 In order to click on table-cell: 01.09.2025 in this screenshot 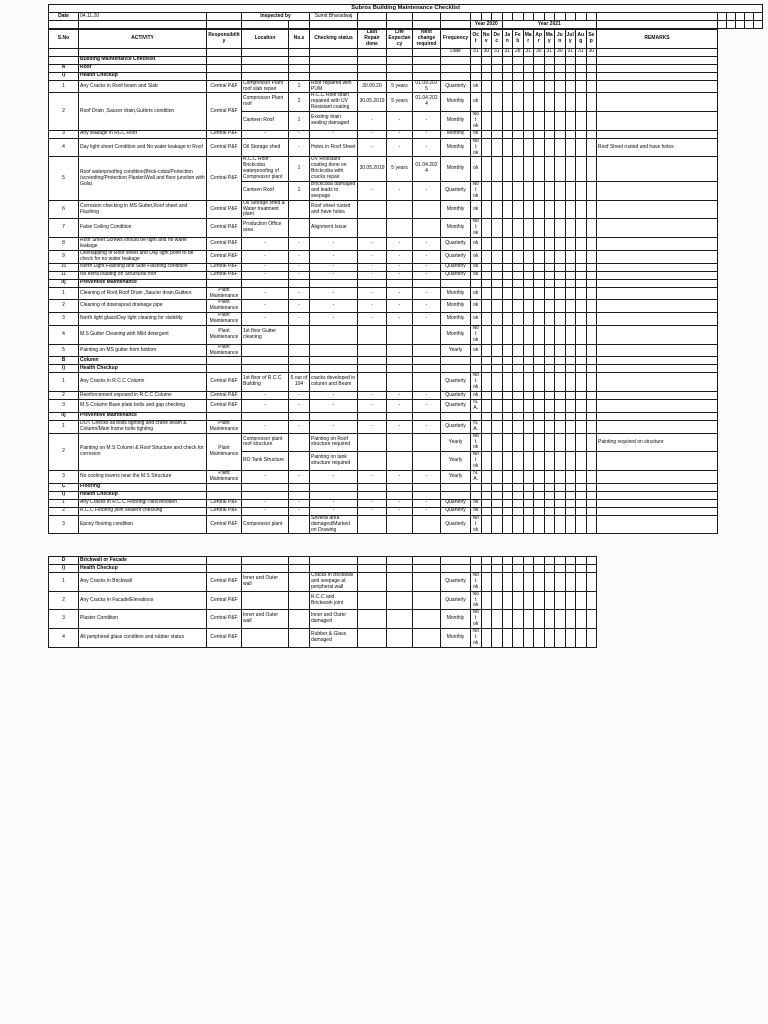, I will do `click(426, 86)`.